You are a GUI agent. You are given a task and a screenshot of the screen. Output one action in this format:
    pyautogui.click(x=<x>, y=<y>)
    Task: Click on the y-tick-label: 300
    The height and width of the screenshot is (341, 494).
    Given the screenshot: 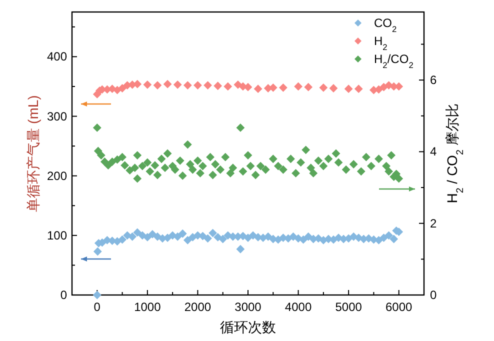 What is the action you would take?
    pyautogui.click(x=57, y=116)
    